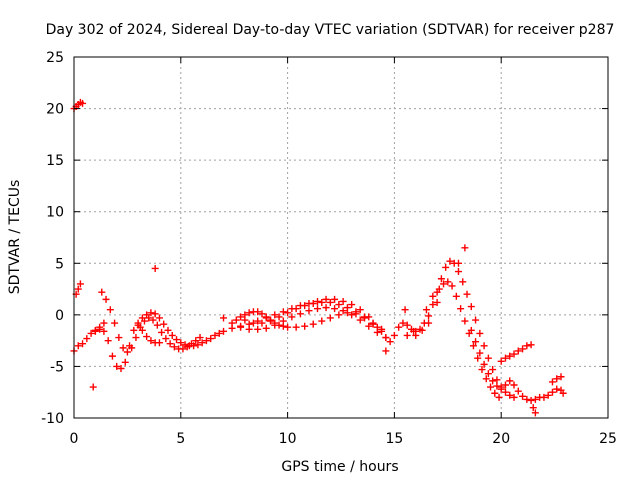  Describe the element at coordinates (74, 439) in the screenshot. I see `x-tick-label: 0` at that location.